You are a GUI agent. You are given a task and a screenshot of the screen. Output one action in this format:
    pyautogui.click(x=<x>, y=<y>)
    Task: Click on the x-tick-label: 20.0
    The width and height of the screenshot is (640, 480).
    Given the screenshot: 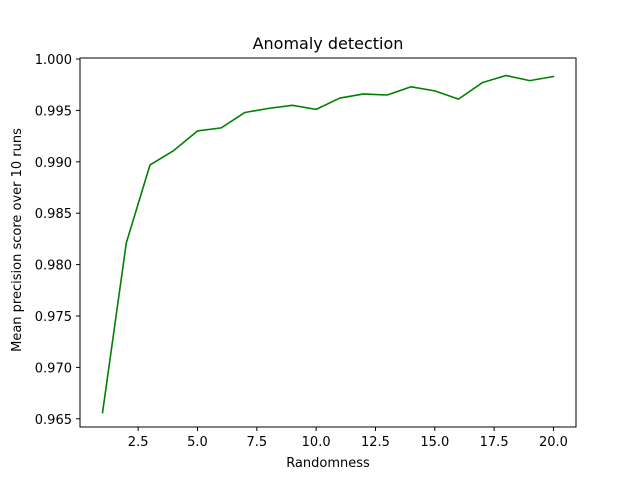 What is the action you would take?
    pyautogui.click(x=553, y=442)
    